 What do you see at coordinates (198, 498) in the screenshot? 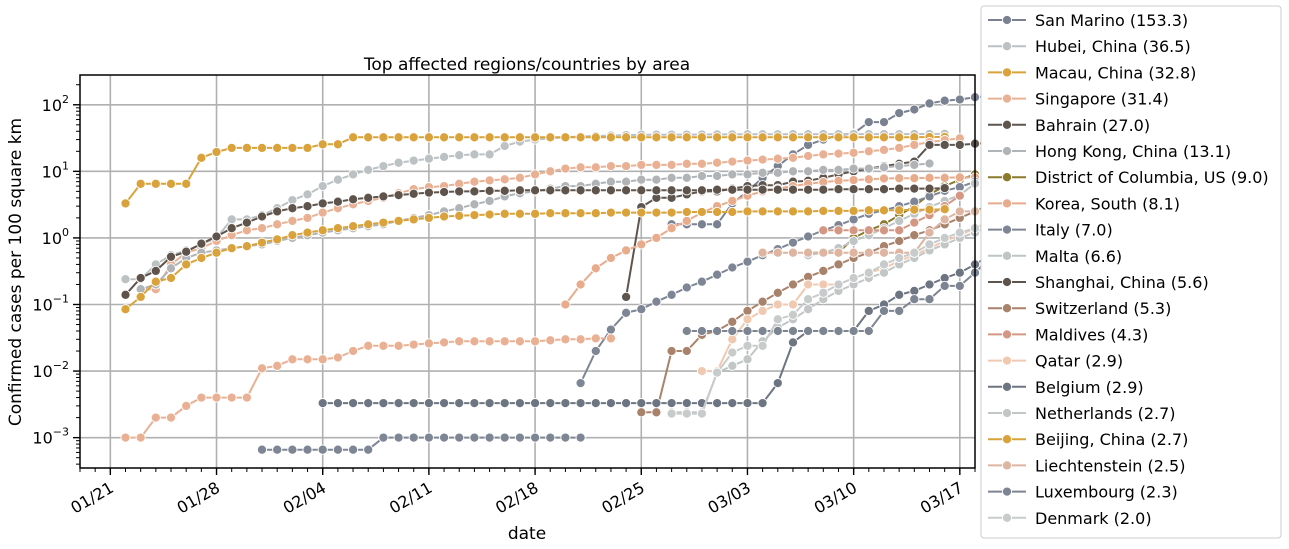
I see `x-tick-label: 01/28` at bounding box center [198, 498].